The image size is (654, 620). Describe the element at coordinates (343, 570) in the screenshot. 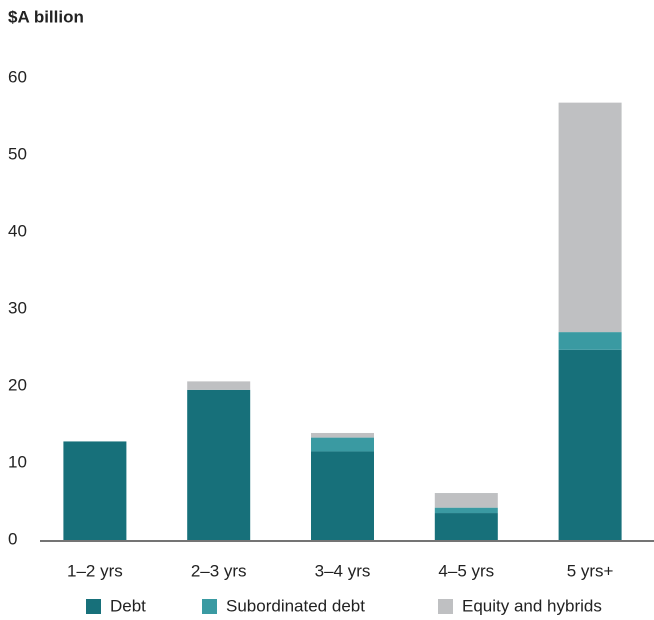

I see `x-tick-label: 3–4 yrs` at that location.